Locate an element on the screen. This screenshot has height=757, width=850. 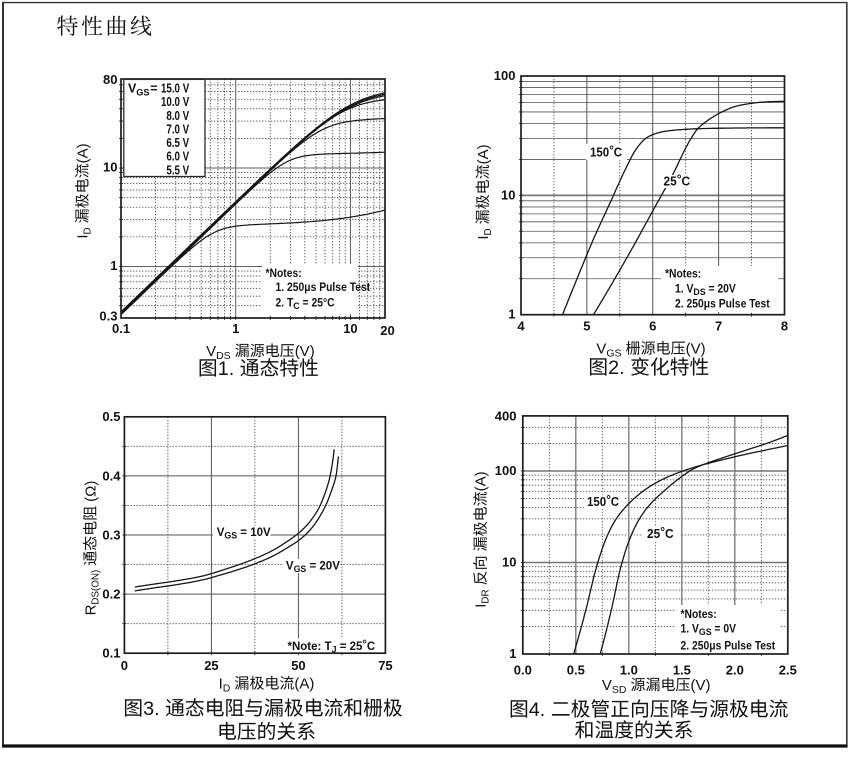
svg-text: = 0V is located at coordinates (724, 630).